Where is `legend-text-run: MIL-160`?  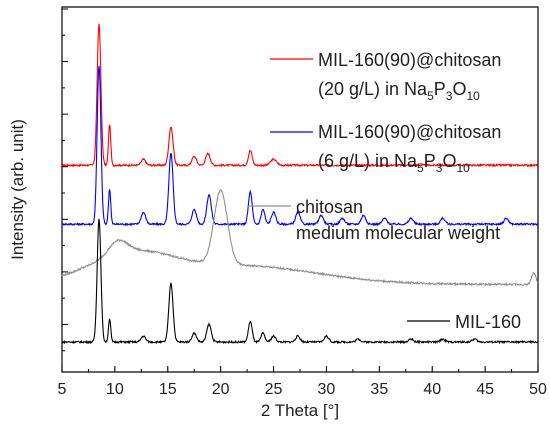 legend-text-run: MIL-160 is located at coordinates (488, 322).